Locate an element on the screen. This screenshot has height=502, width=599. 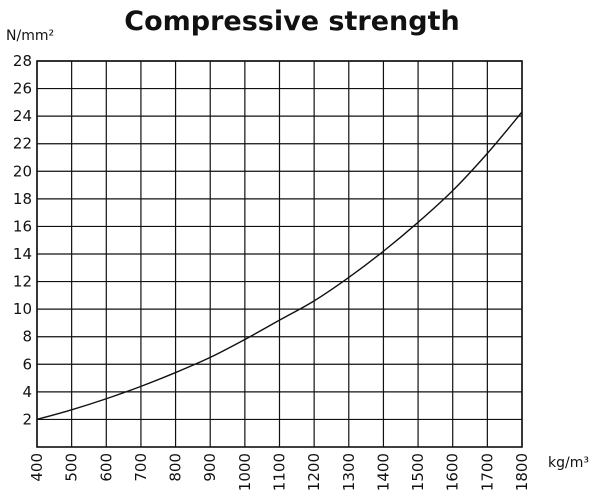
x-axis-label: kg/m³ is located at coordinates (568, 463).